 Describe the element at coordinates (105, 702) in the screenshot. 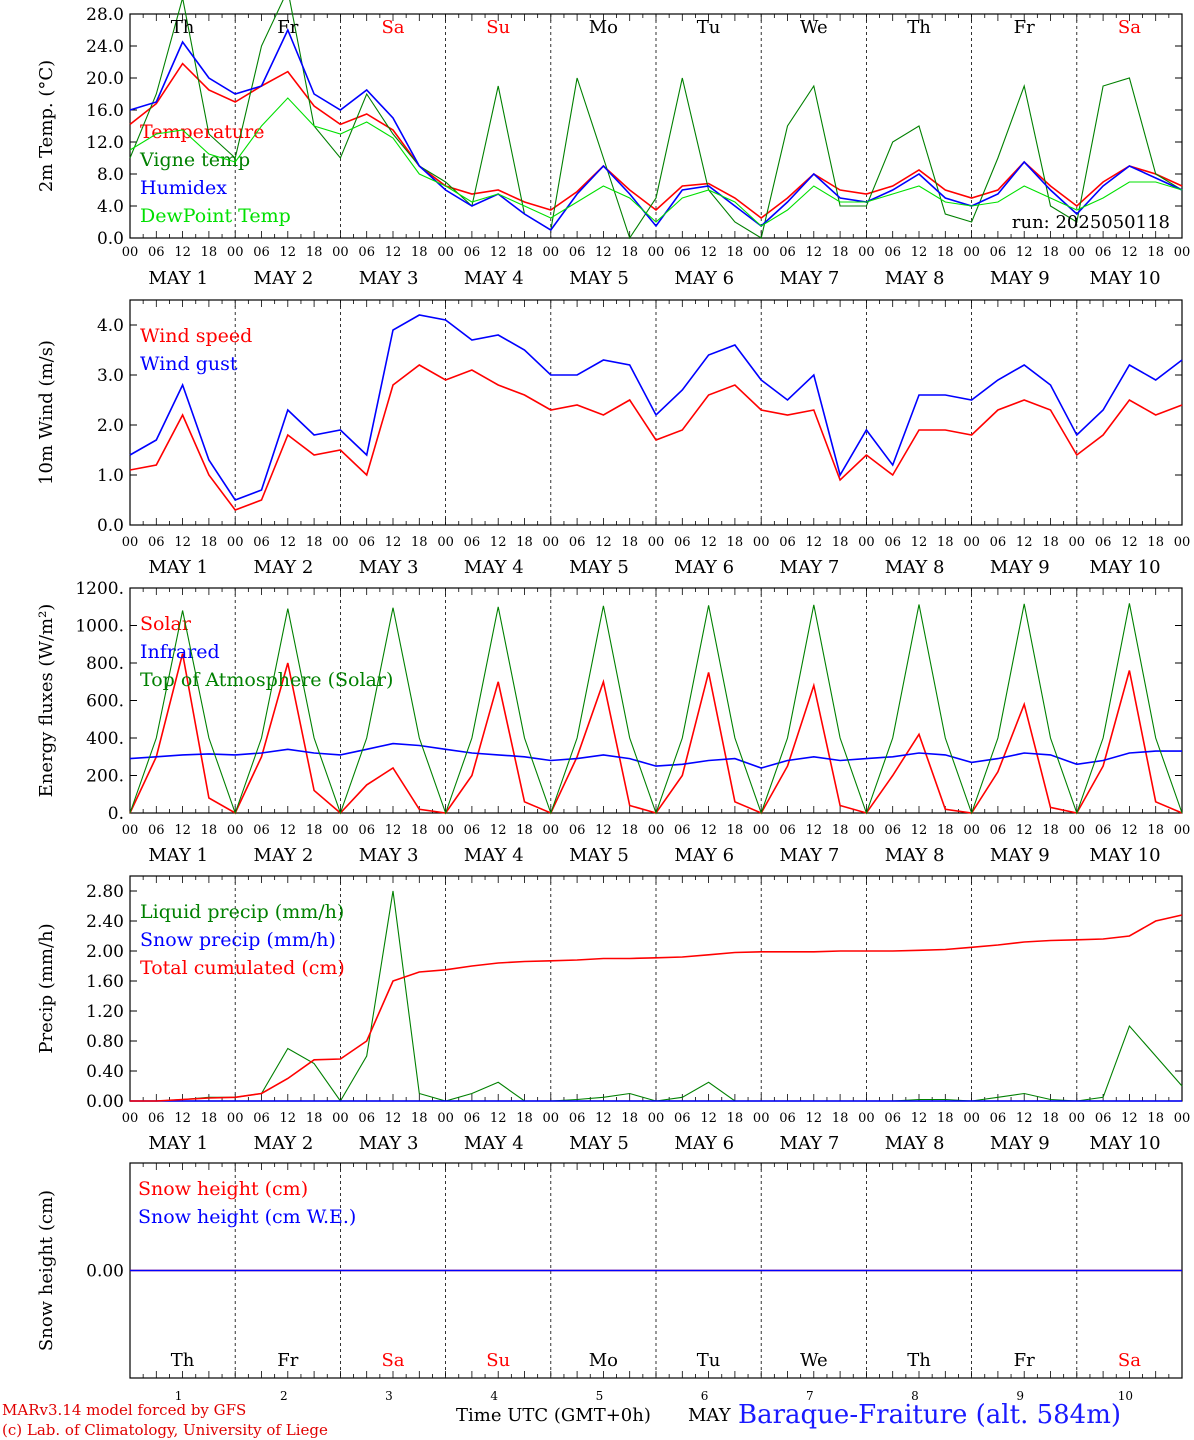

I see `y-tick-label: 600.` at that location.